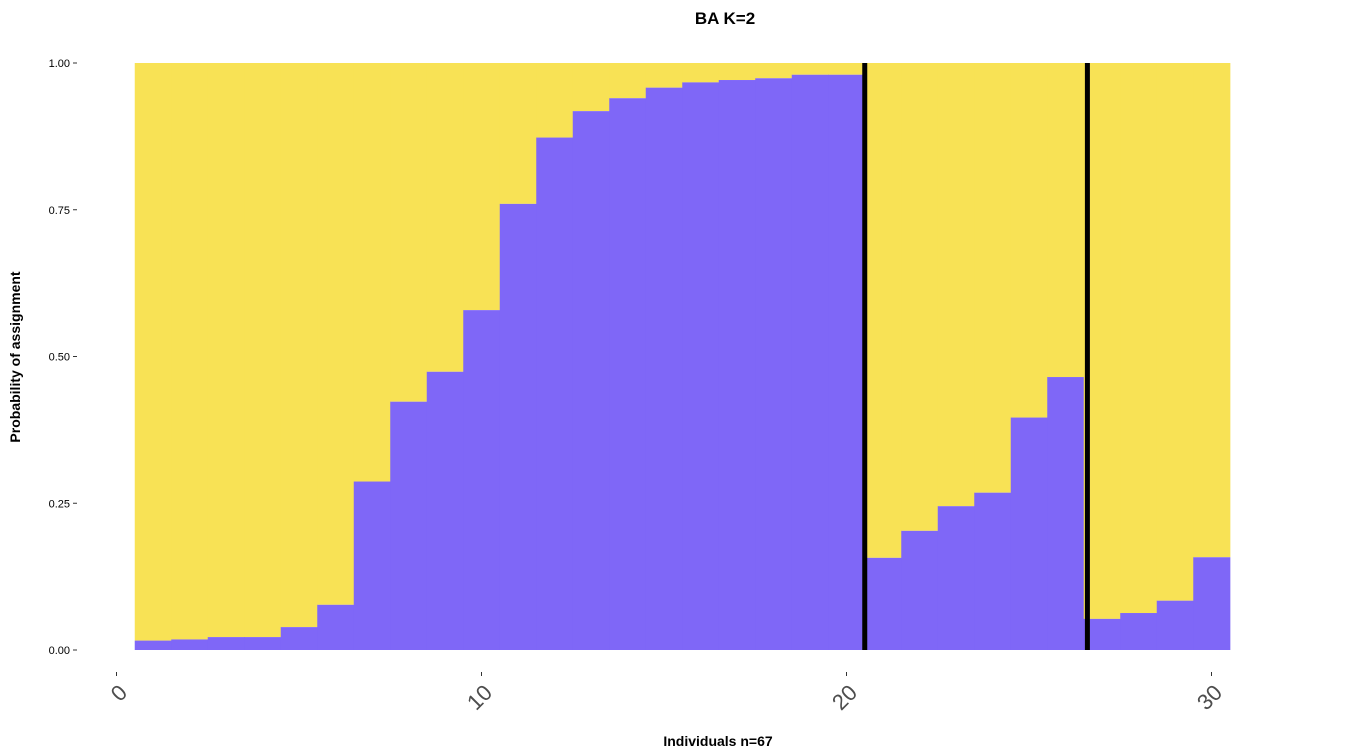 This screenshot has width=1368, height=753. What do you see at coordinates (59, 64) in the screenshot?
I see `y-tick-label: 1.00` at bounding box center [59, 64].